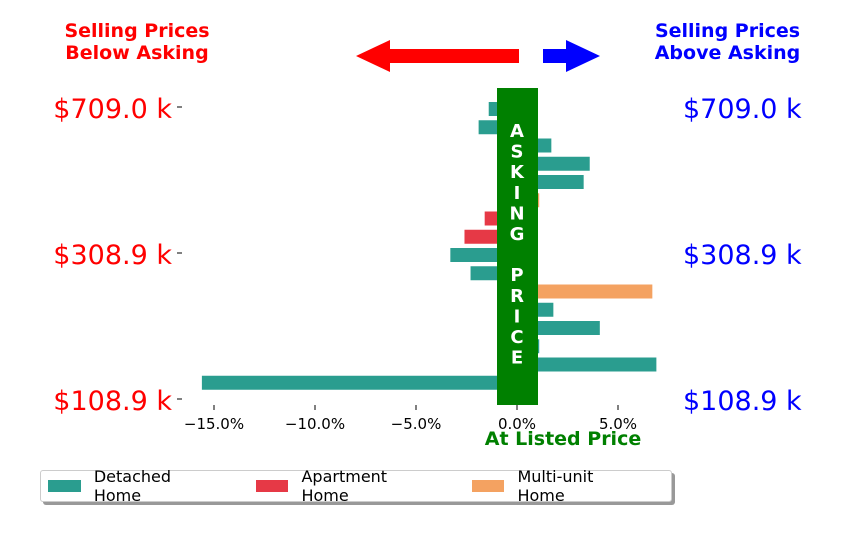  Describe the element at coordinates (437, 56) in the screenshot. I see `left-arrow-icon` at that location.